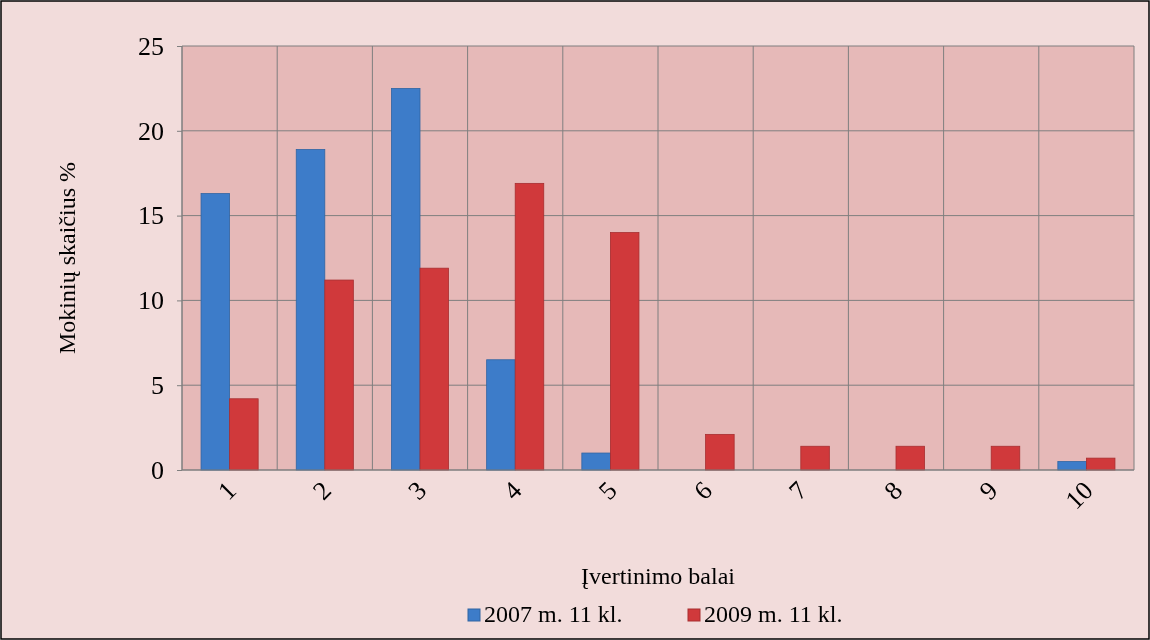  I want to click on y-tick-label: 0, so click(157, 470).